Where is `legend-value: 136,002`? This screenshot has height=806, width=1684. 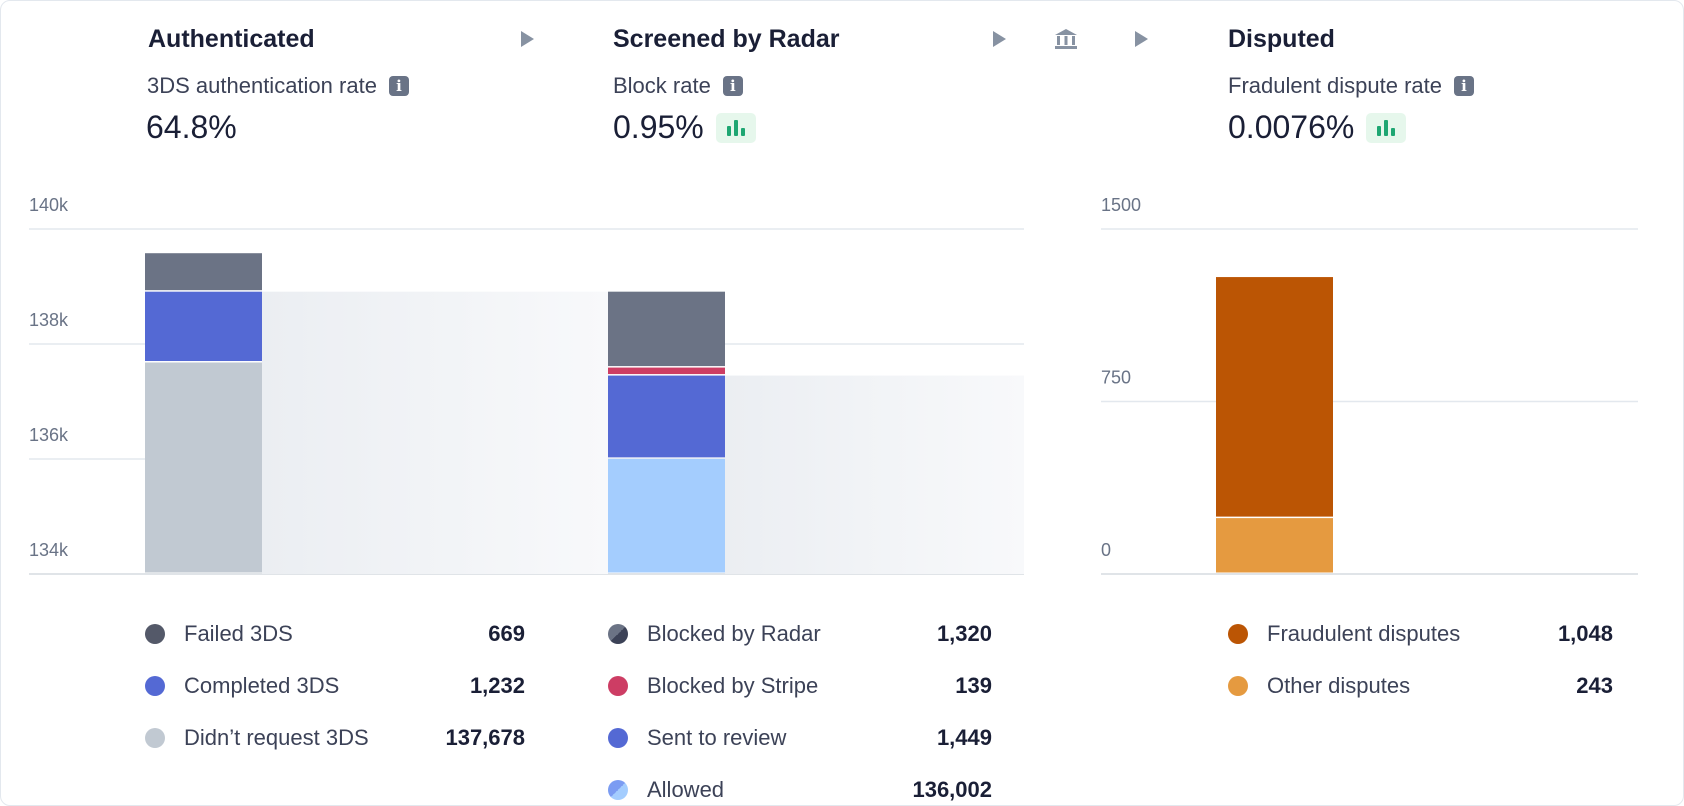
legend-value: 136,002 is located at coordinates (952, 789).